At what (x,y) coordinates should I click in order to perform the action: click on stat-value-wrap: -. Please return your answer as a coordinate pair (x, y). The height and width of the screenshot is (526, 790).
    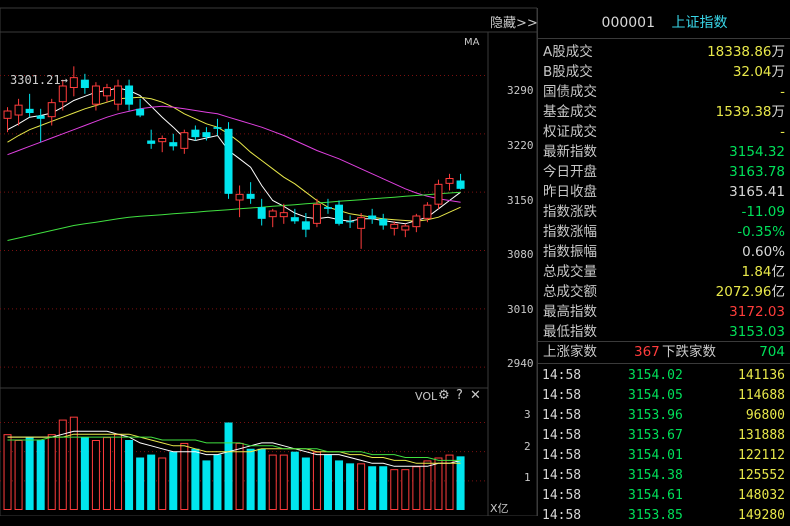
    Looking at the image, I should click on (782, 132).